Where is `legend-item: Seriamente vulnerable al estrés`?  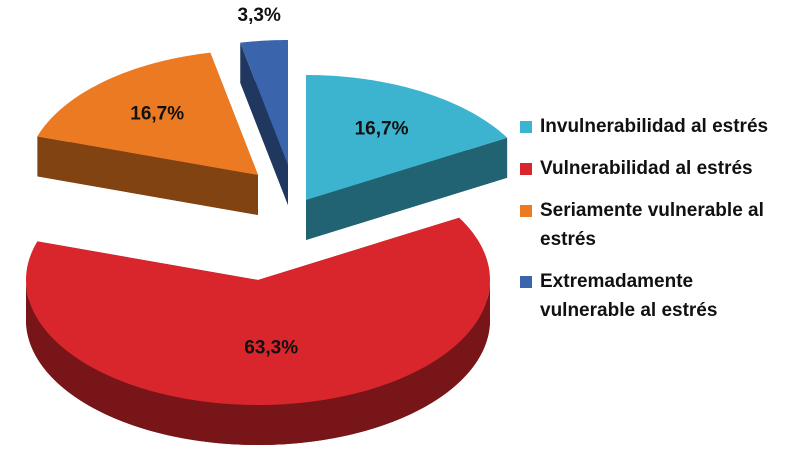 legend-item: Seriamente vulnerable al estrés is located at coordinates (651, 225).